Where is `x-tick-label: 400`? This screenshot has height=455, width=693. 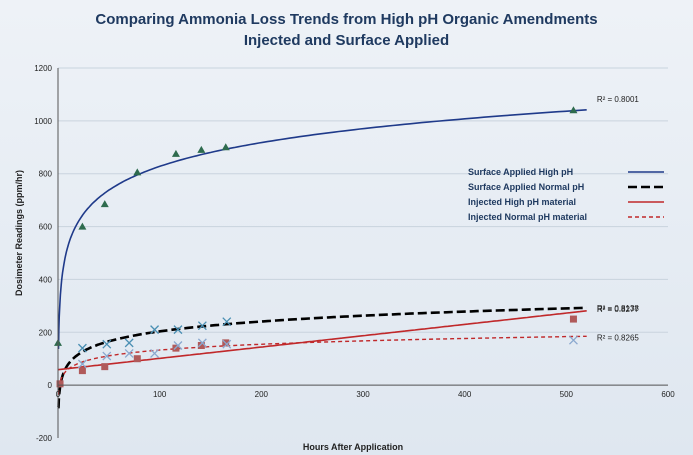
x-tick-label: 400 is located at coordinates (465, 394).